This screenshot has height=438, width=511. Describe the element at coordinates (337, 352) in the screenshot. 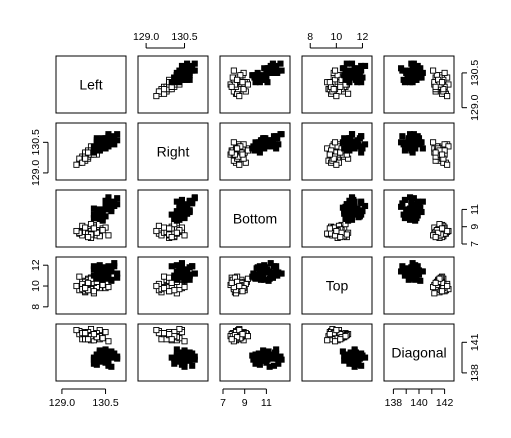

I see `scatter-panel-diagonal-vs-top` at that location.